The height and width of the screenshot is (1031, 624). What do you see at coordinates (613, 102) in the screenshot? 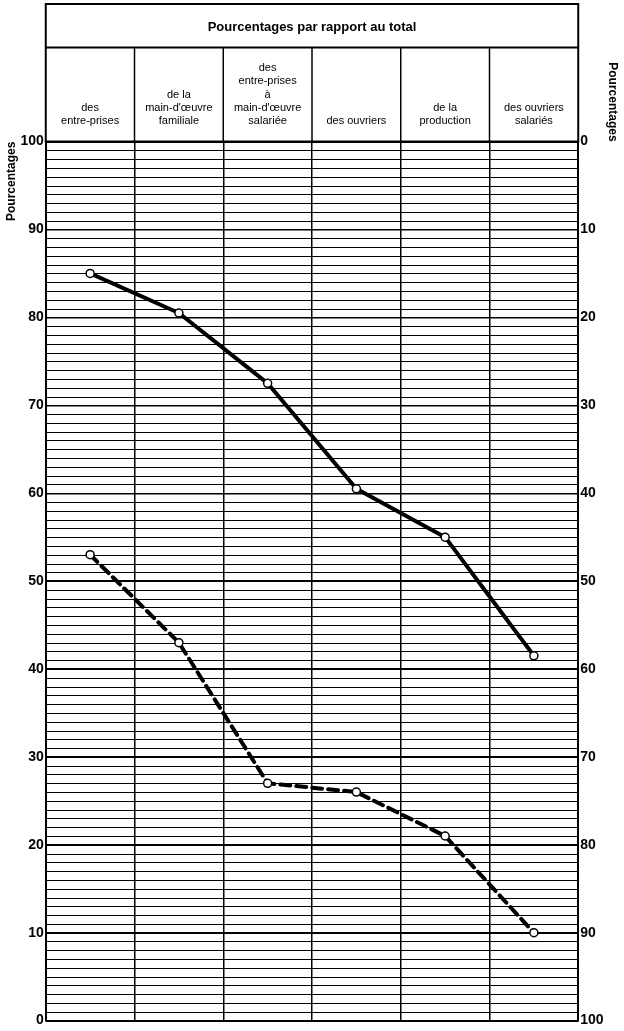
I see `y2-axis-title: Pourcentages` at bounding box center [613, 102].